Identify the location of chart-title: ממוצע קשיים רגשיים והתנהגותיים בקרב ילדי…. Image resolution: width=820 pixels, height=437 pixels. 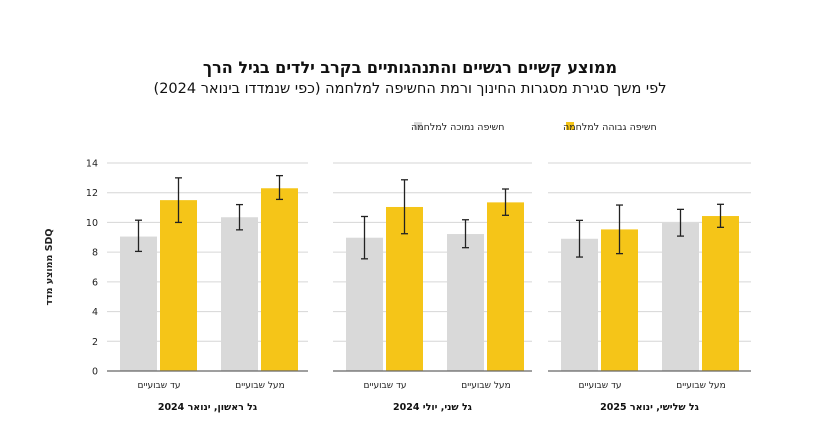
(410, 67).